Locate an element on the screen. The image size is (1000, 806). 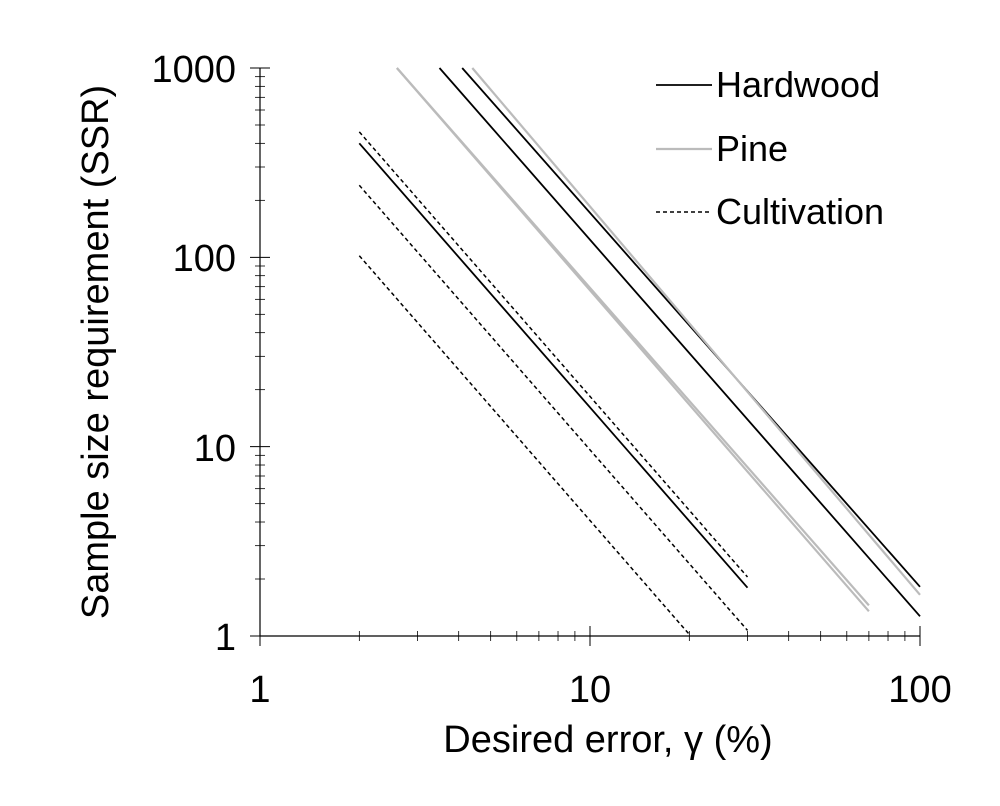
x-axis-title: Desired error, γ (%) is located at coordinates (607, 740).